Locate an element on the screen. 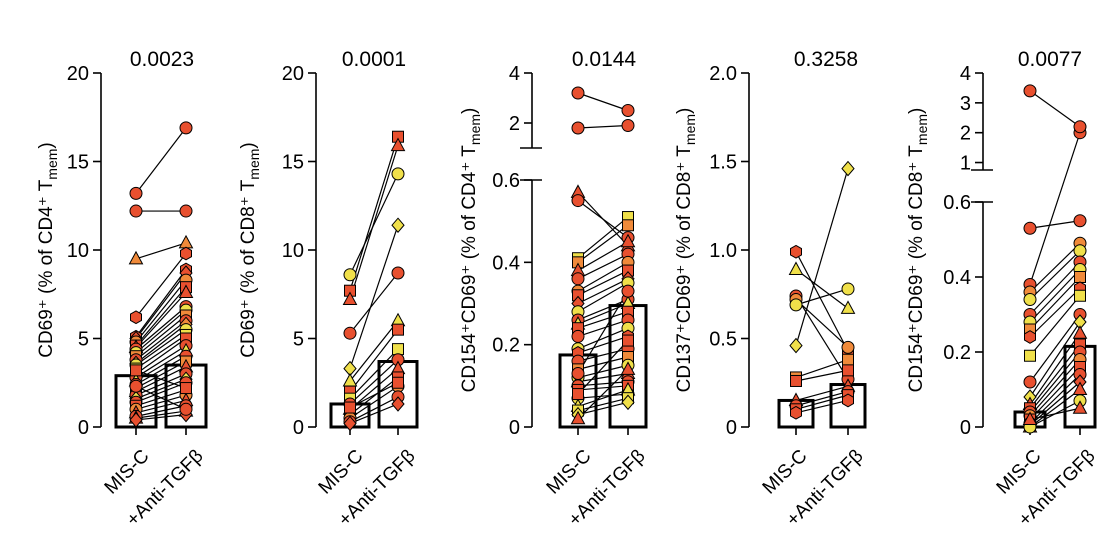 The height and width of the screenshot is (543, 1116). y-label-main: CD154⁺CD69⁺ (% of CD8⁺ T is located at coordinates (916, 269).